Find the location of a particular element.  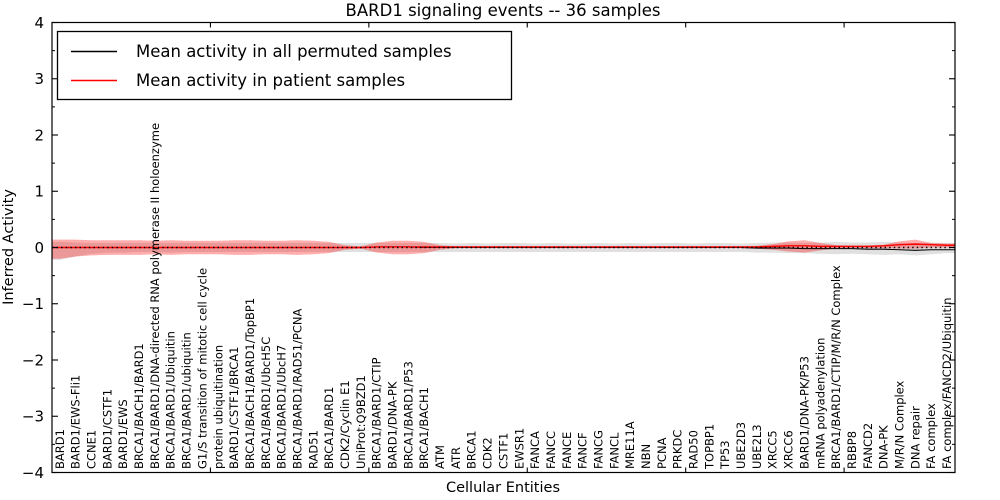

x-tick-label: BARD1/DNA-PK/P53 is located at coordinates (804, 412).